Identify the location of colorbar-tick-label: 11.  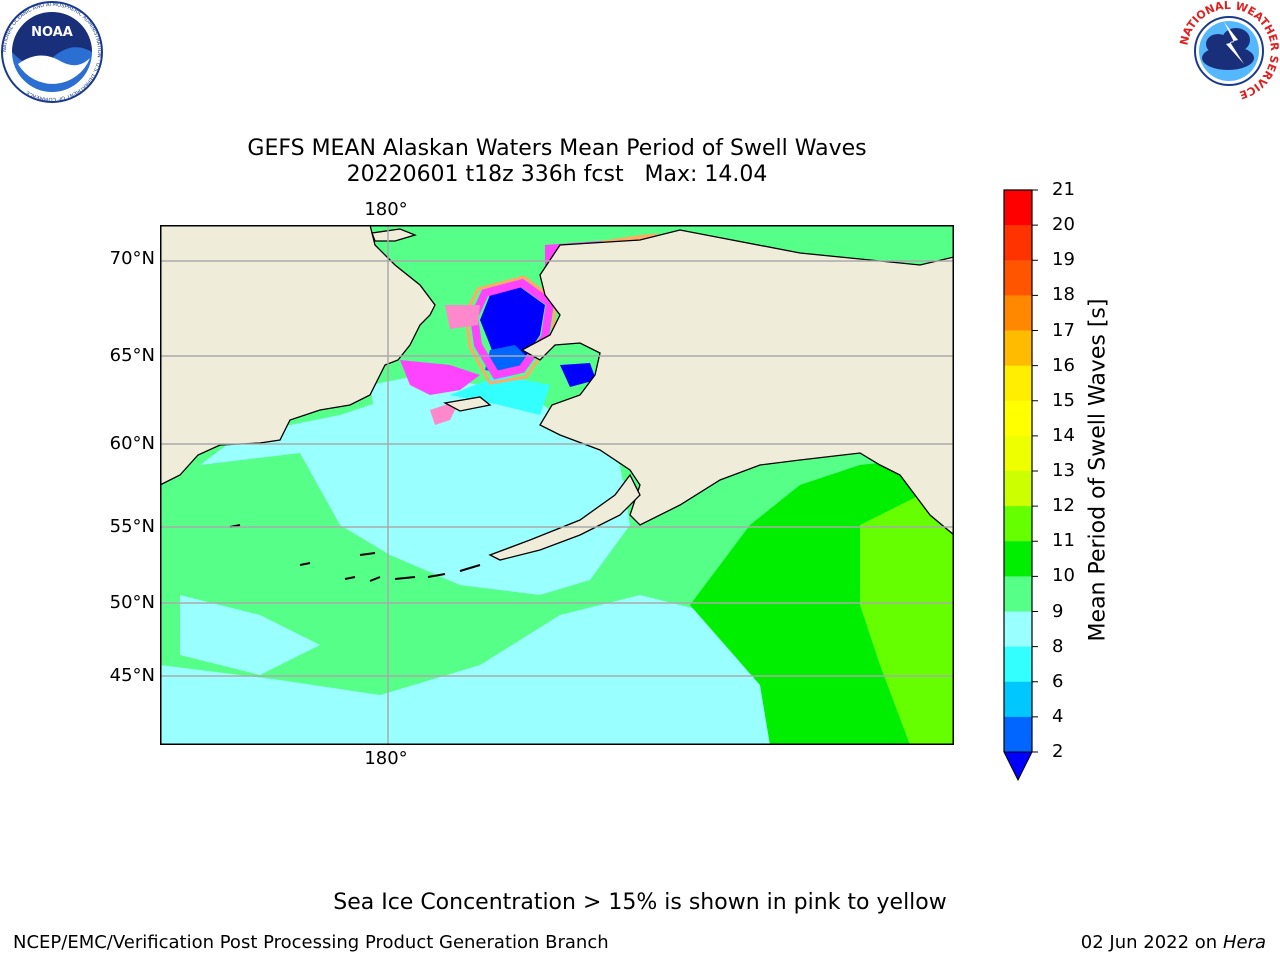
(1063, 541).